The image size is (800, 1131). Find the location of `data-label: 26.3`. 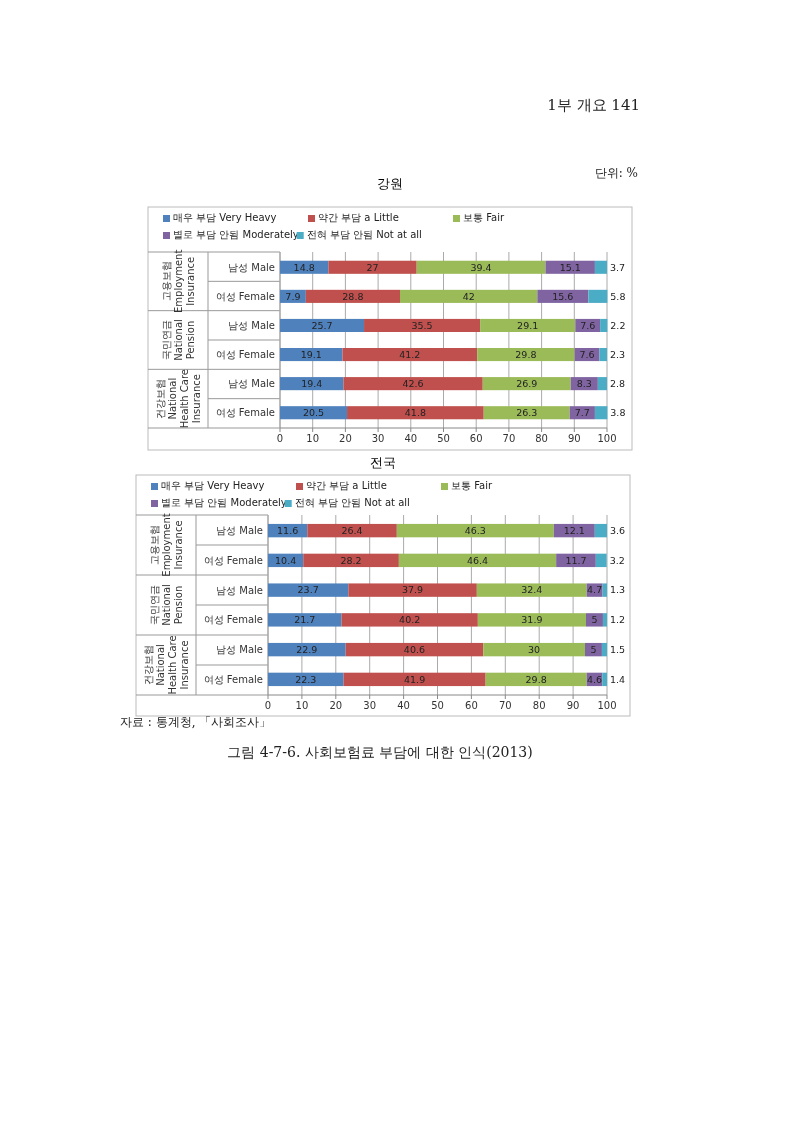

data-label: 26.3 is located at coordinates (527, 413).